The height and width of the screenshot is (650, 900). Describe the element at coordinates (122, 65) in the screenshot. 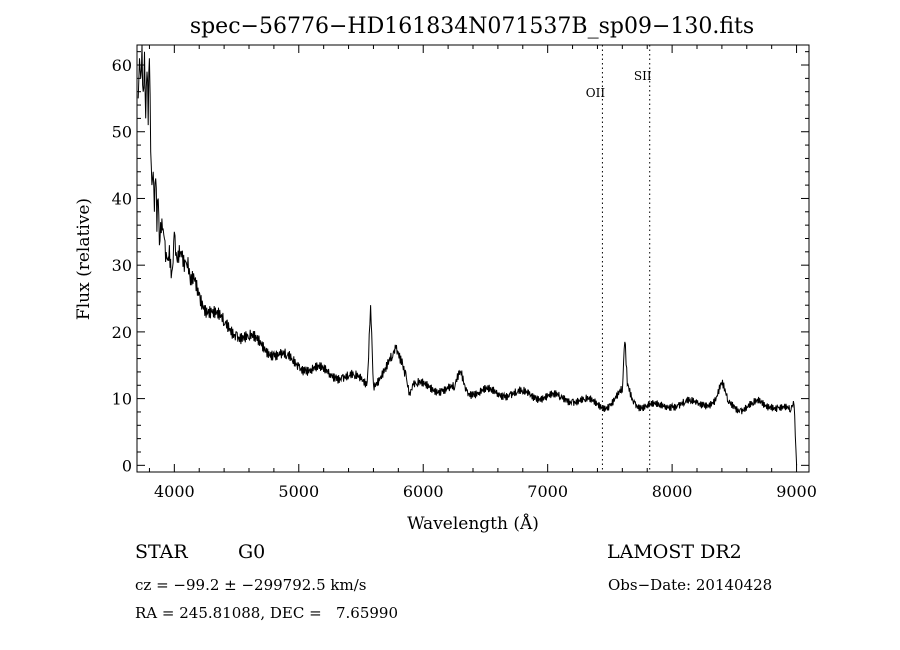

I see `y-tick-label: 60` at that location.